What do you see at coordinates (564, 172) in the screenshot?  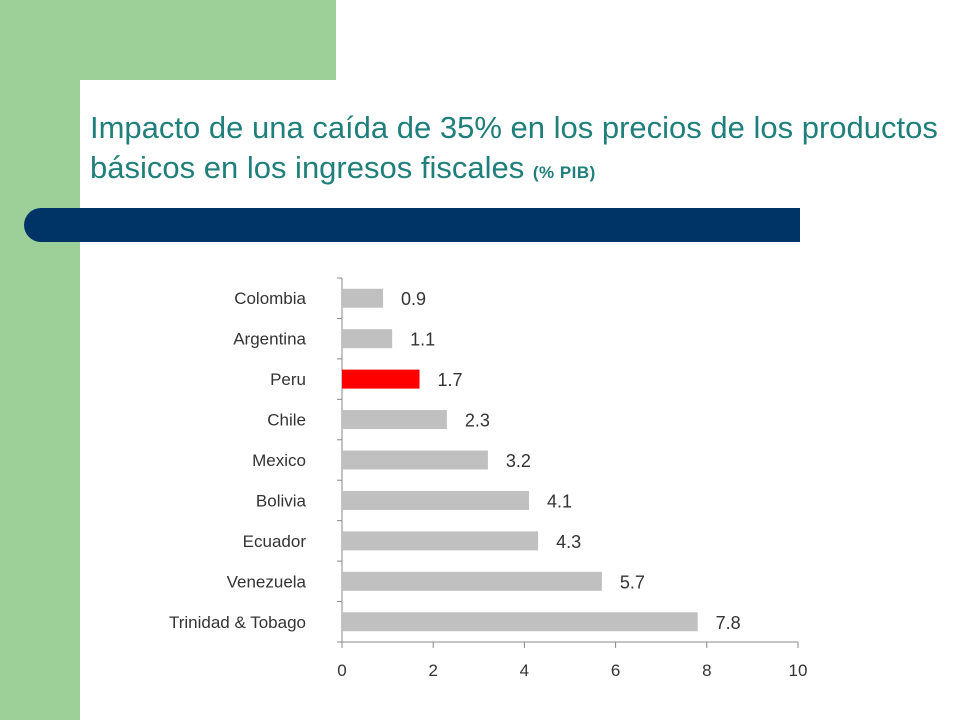 I see `slide-title-unit: (% PIB)` at bounding box center [564, 172].